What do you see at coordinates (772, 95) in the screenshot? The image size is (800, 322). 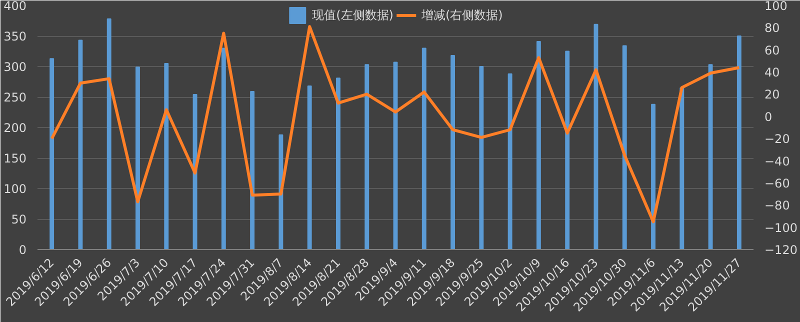 I see `y2-tick-label: 20` at bounding box center [772, 95].